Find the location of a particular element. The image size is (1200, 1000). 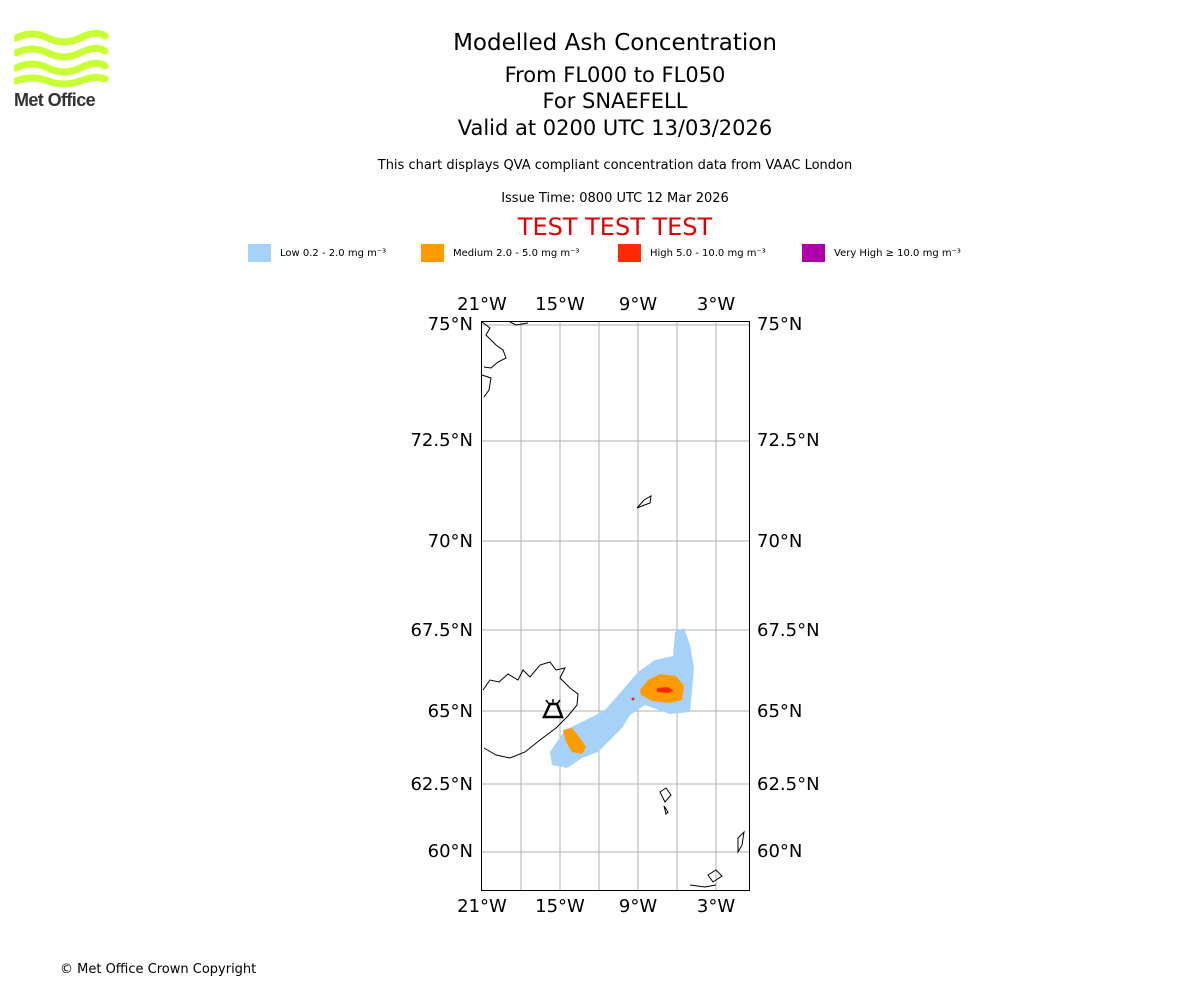

ash-region-low is located at coordinates (622, 698).